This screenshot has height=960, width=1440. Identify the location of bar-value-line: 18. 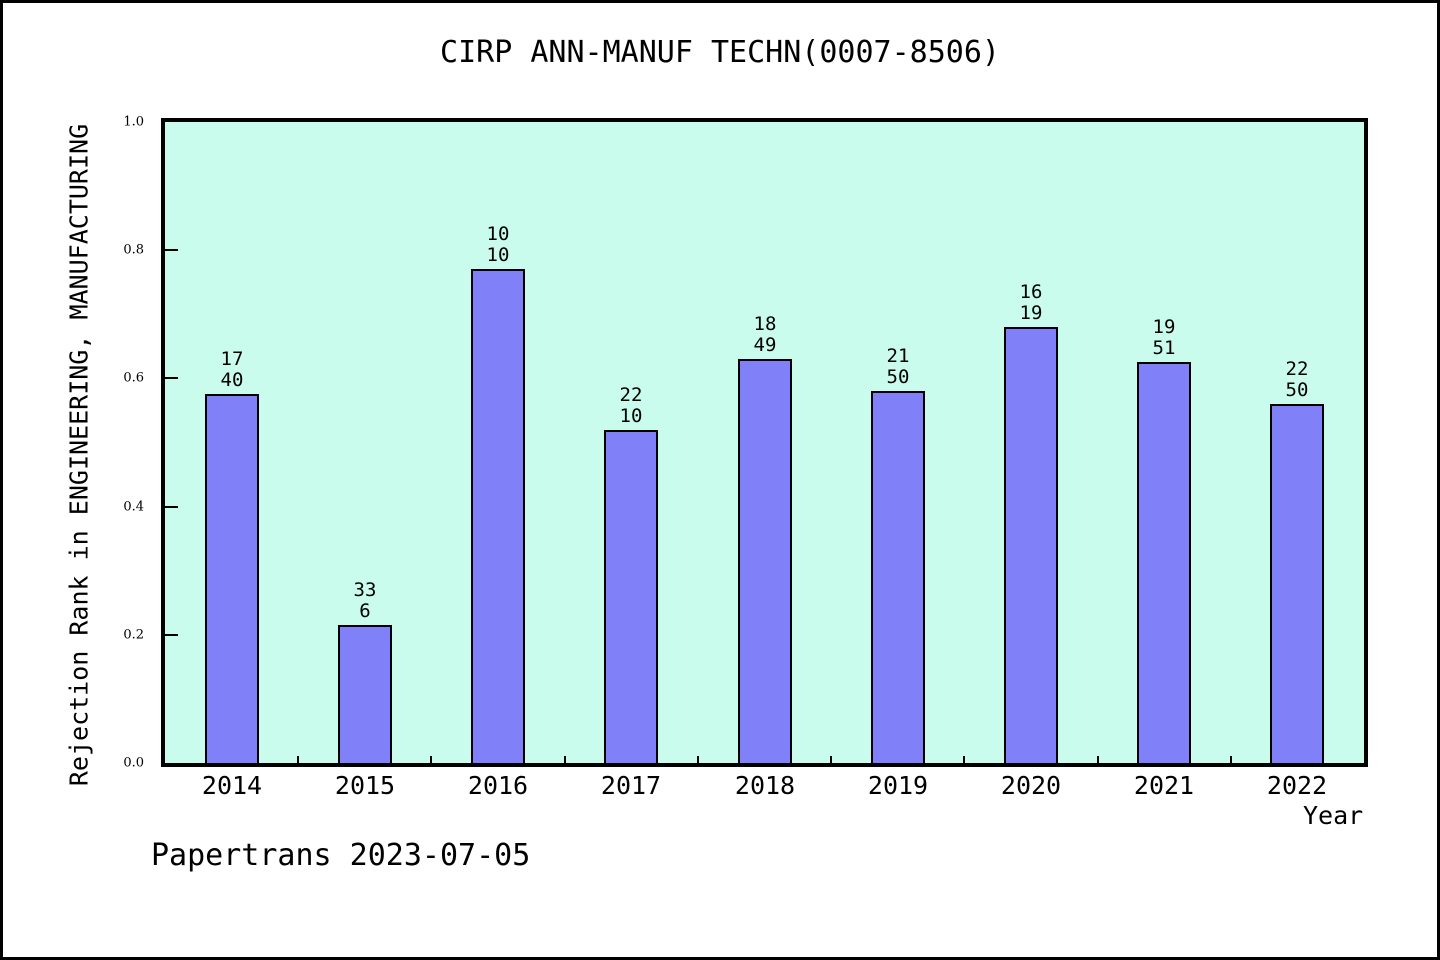
(765, 324).